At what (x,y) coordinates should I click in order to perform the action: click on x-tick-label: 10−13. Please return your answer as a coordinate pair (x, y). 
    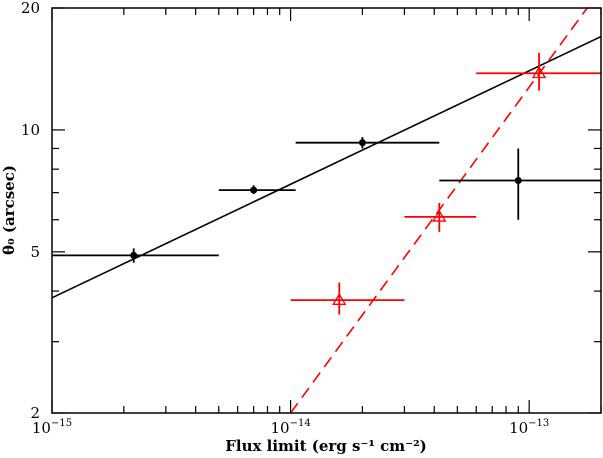
    Looking at the image, I should click on (529, 427).